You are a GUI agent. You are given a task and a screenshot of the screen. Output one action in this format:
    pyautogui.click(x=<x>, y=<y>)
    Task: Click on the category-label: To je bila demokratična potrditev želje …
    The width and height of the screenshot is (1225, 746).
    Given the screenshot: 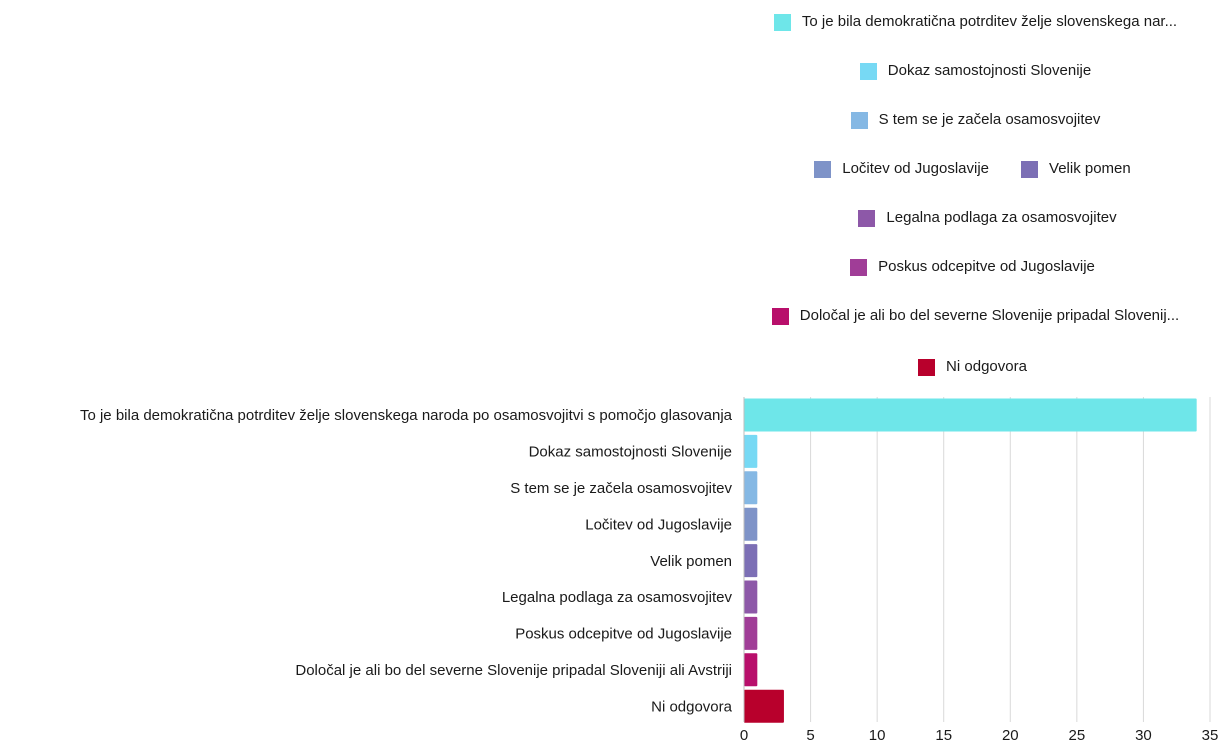 What is the action you would take?
    pyautogui.click(x=406, y=415)
    